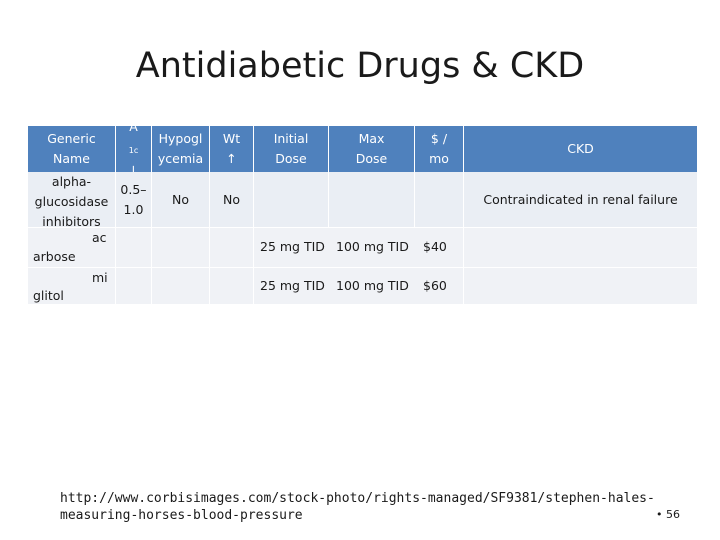  Describe the element at coordinates (48, 295) in the screenshot. I see `drug-name-part-bottom: glitol` at that location.